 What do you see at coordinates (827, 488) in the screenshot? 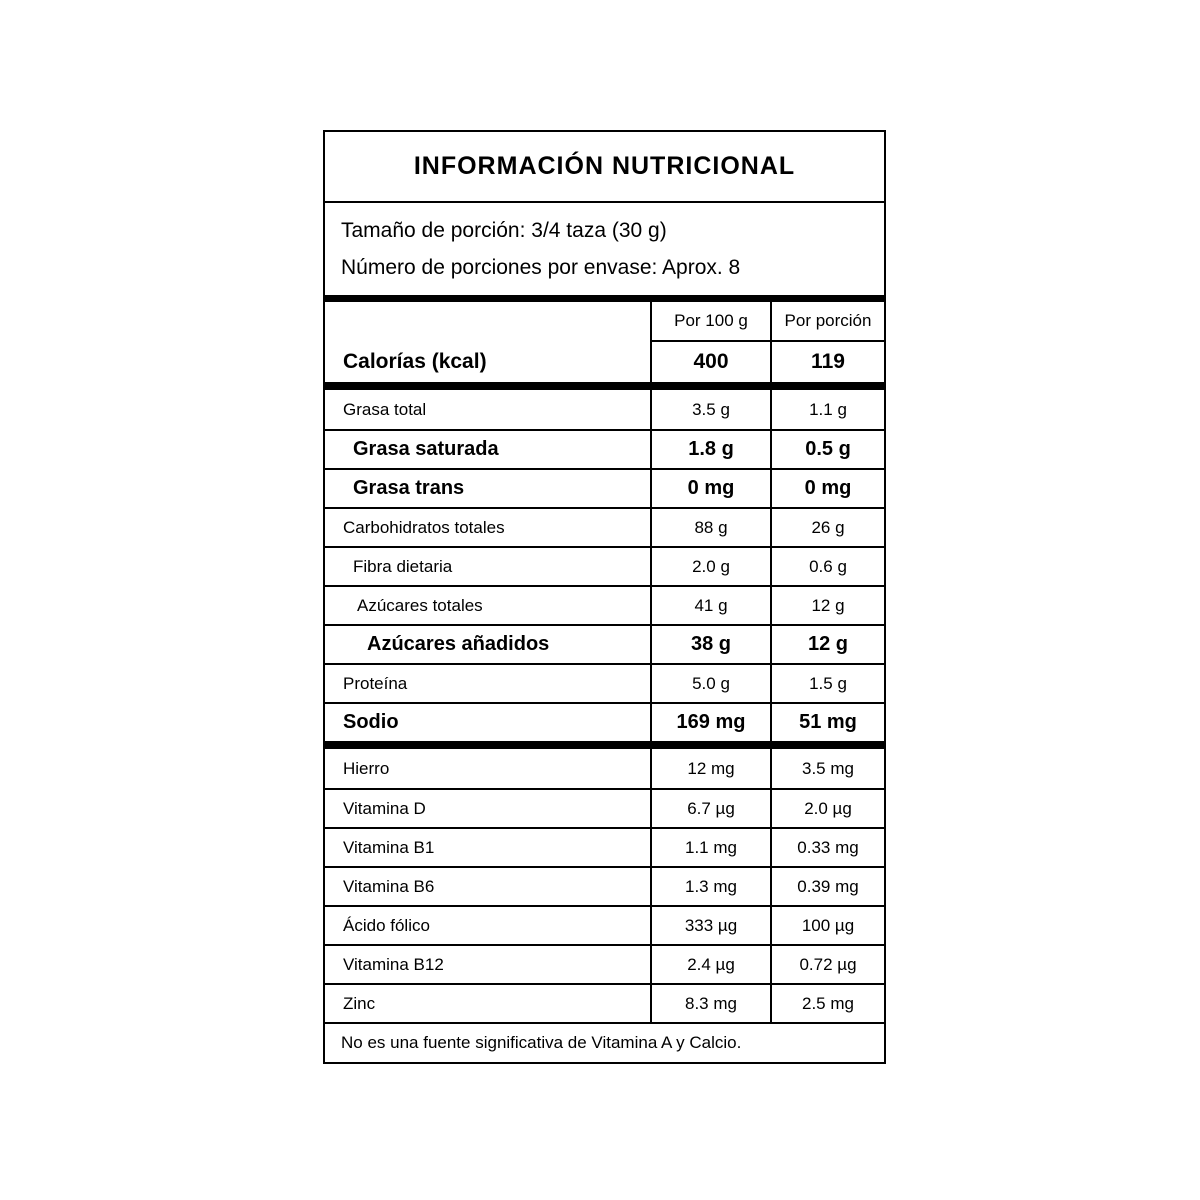
I see `nutrient-per-portion: 0 mg` at bounding box center [827, 488].